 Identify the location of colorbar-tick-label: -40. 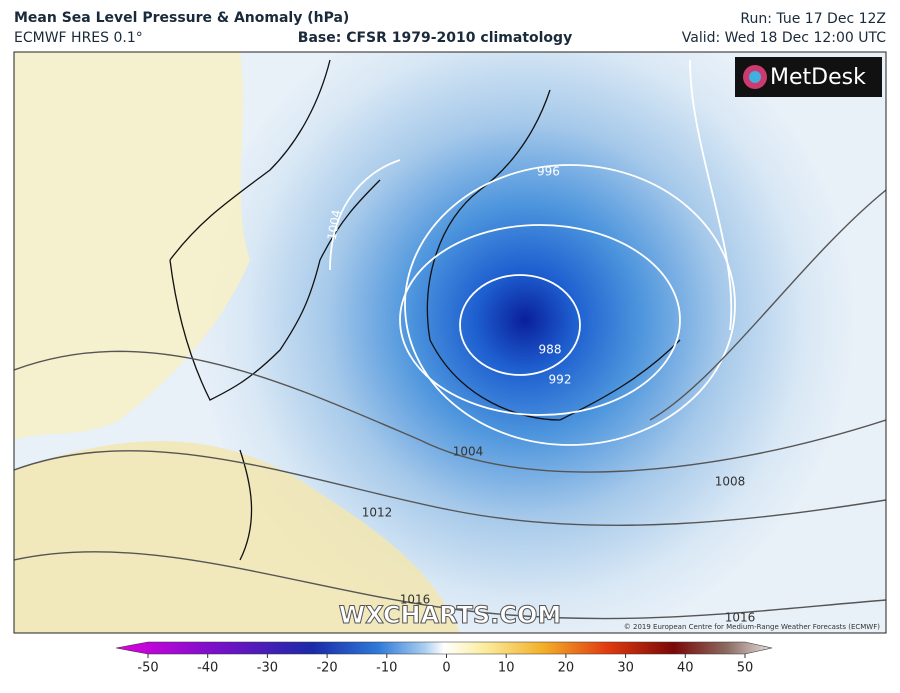
(207, 668).